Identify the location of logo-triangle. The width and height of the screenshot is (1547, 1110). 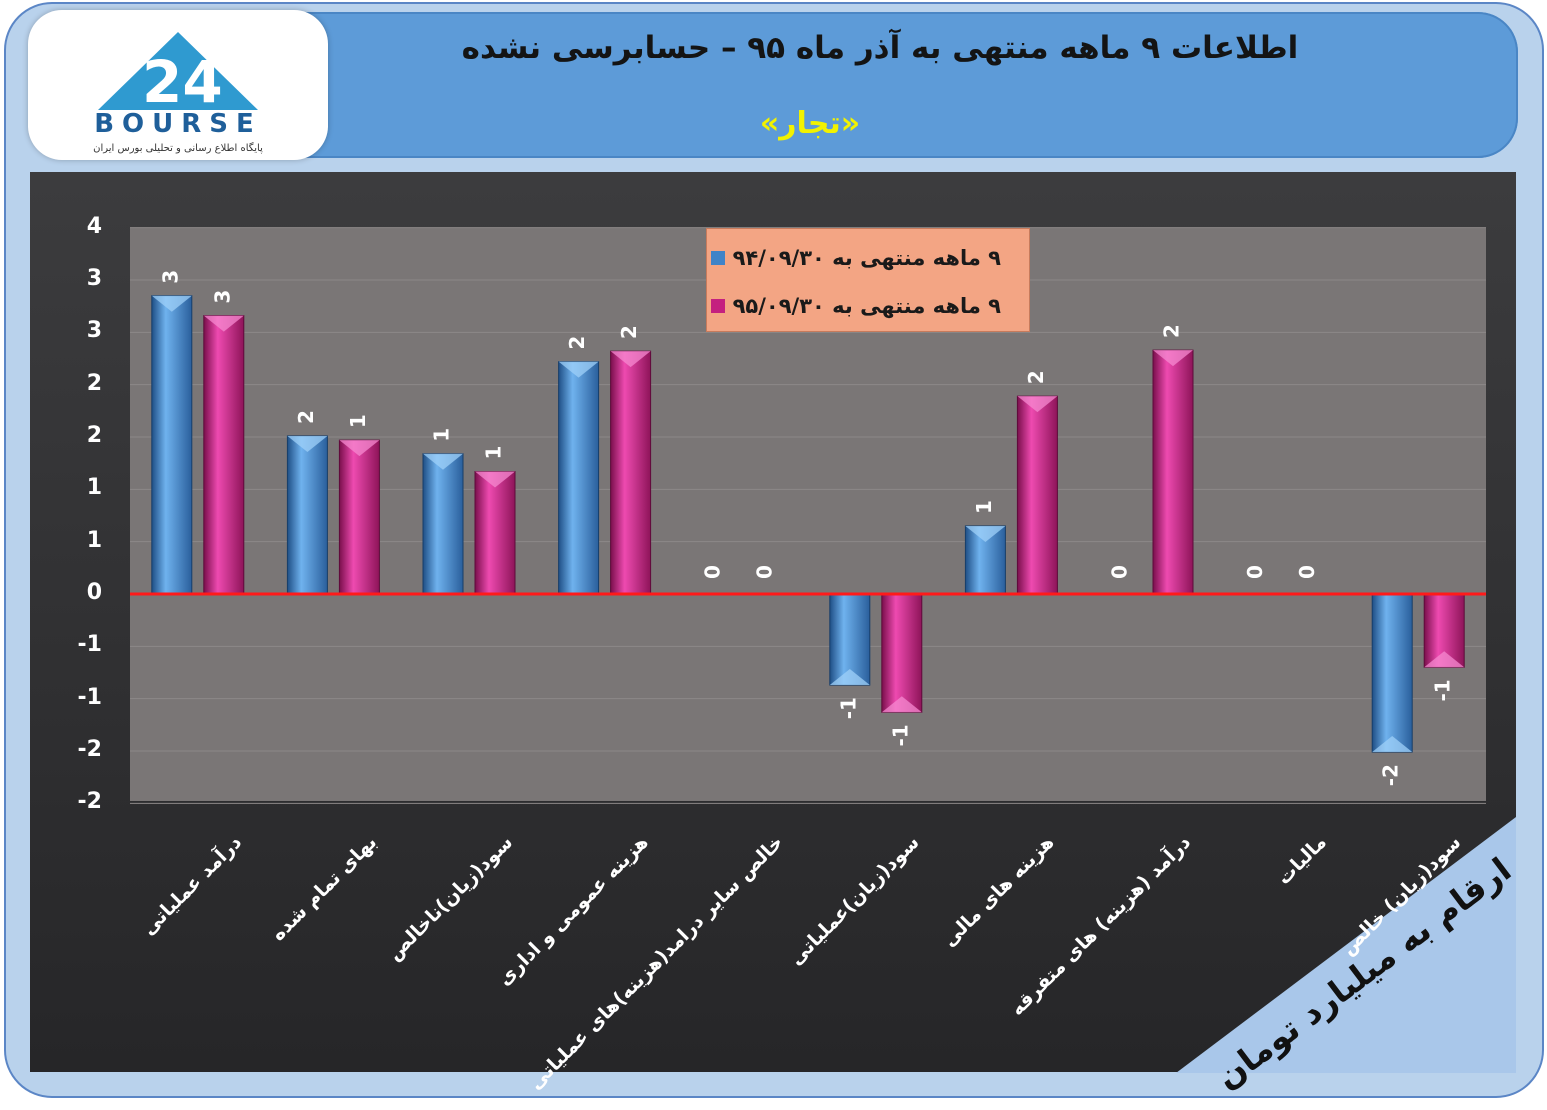
(178, 71).